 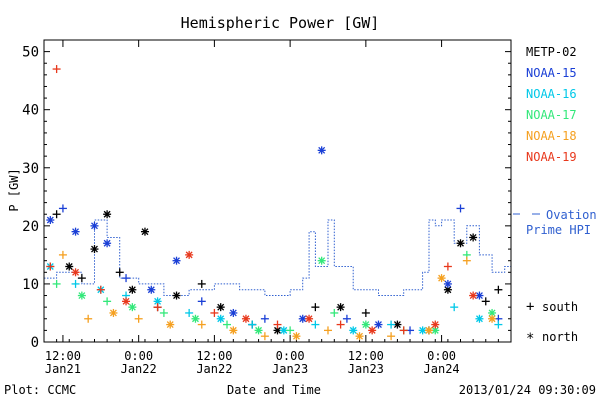 What do you see at coordinates (551, 52) in the screenshot?
I see `legend-item: METP-02` at bounding box center [551, 52].